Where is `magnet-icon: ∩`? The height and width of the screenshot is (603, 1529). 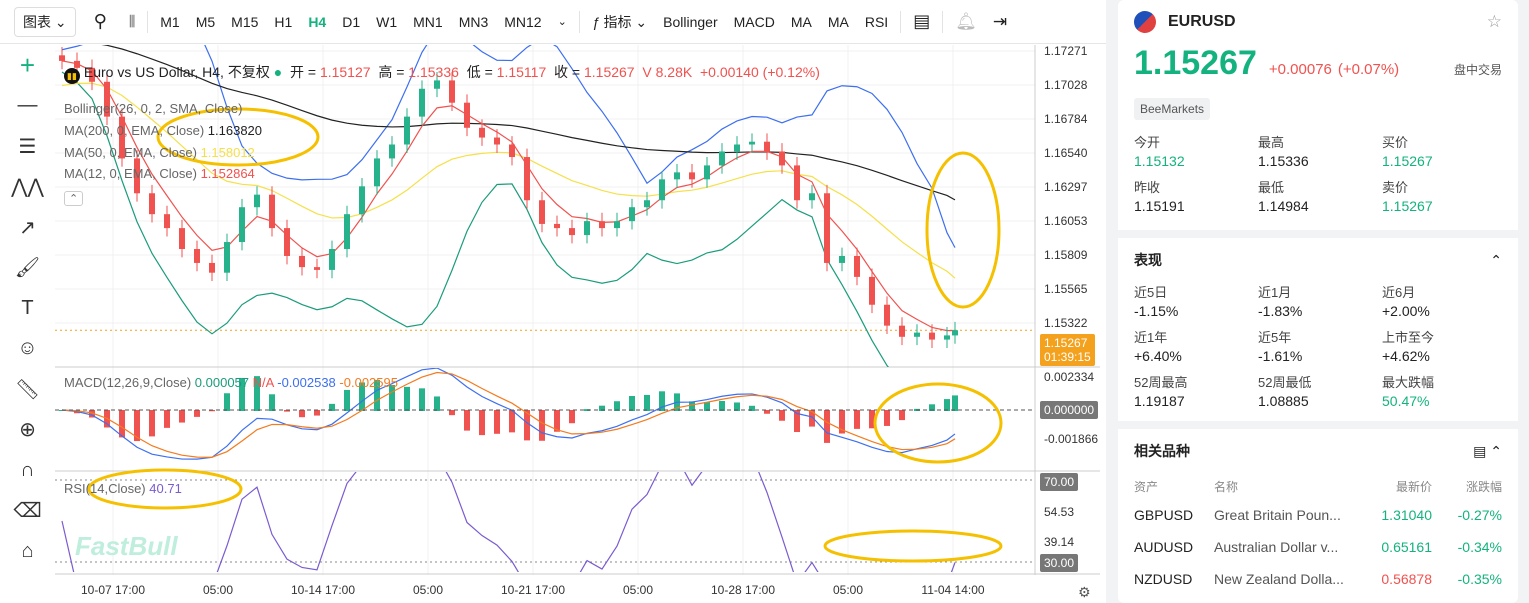 magnet-icon: ∩ is located at coordinates (27, 469).